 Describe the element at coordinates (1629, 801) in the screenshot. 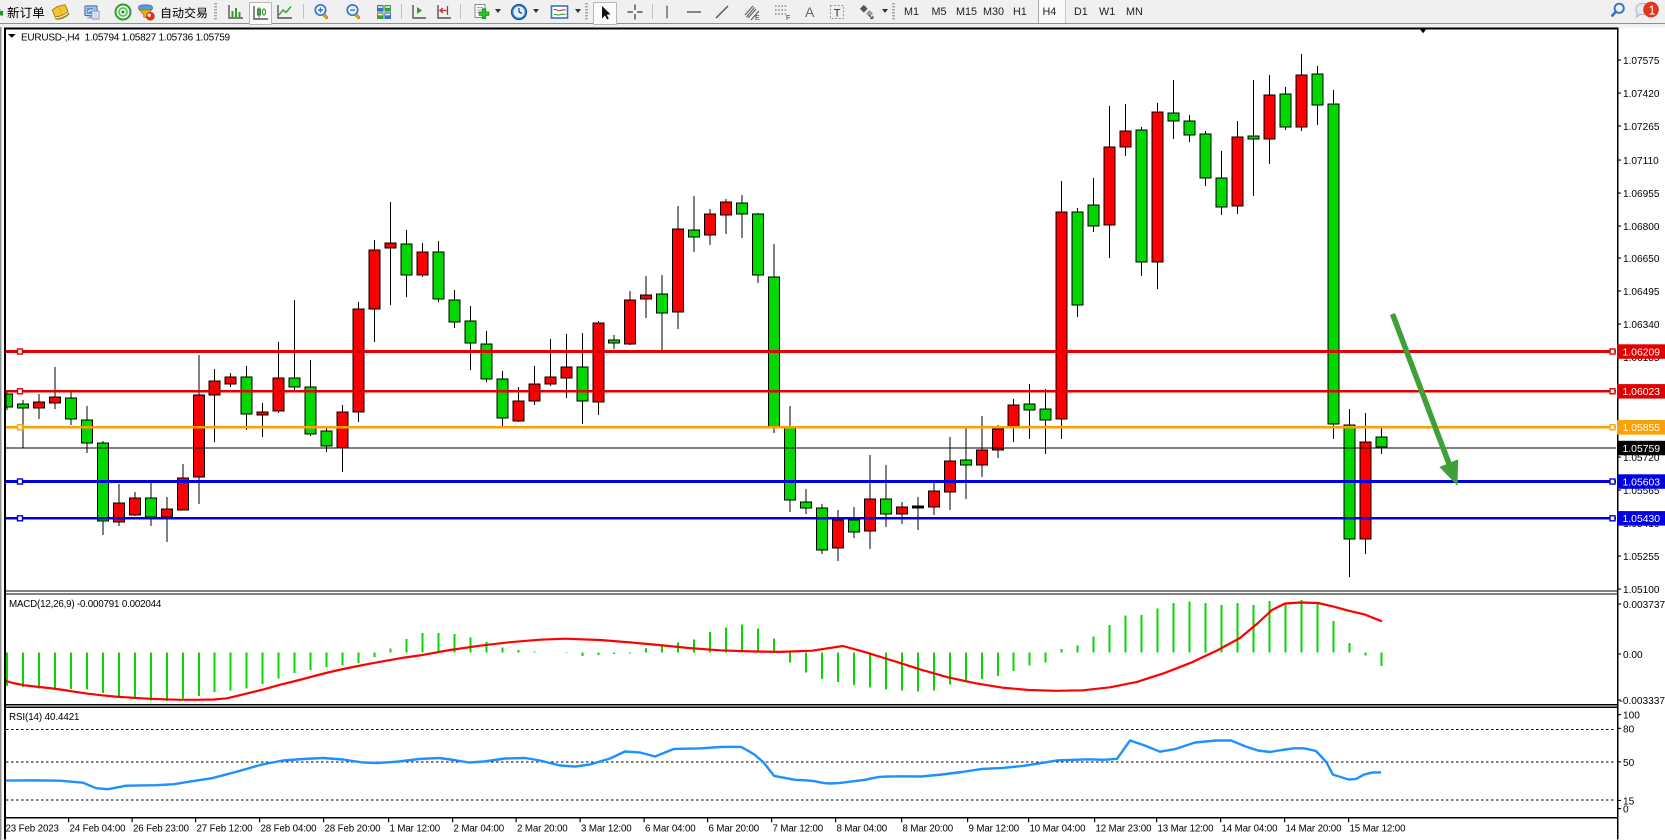

I see `svg-text: 15` at that location.